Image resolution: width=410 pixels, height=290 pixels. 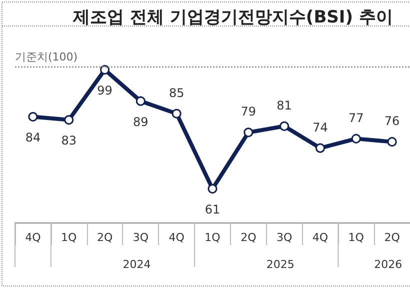 What do you see at coordinates (356, 117) in the screenshot?
I see `data-label: 77` at bounding box center [356, 117].